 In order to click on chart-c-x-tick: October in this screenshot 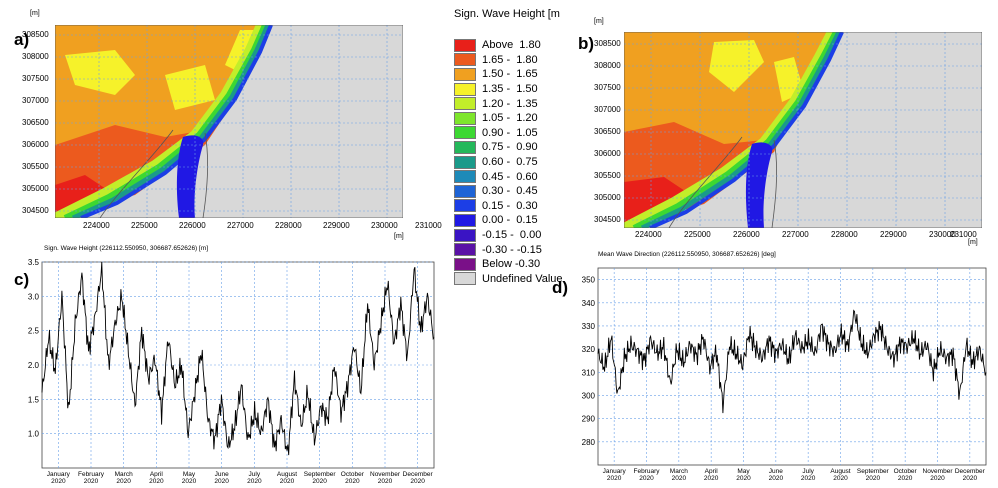, I will do `click(353, 474)`.